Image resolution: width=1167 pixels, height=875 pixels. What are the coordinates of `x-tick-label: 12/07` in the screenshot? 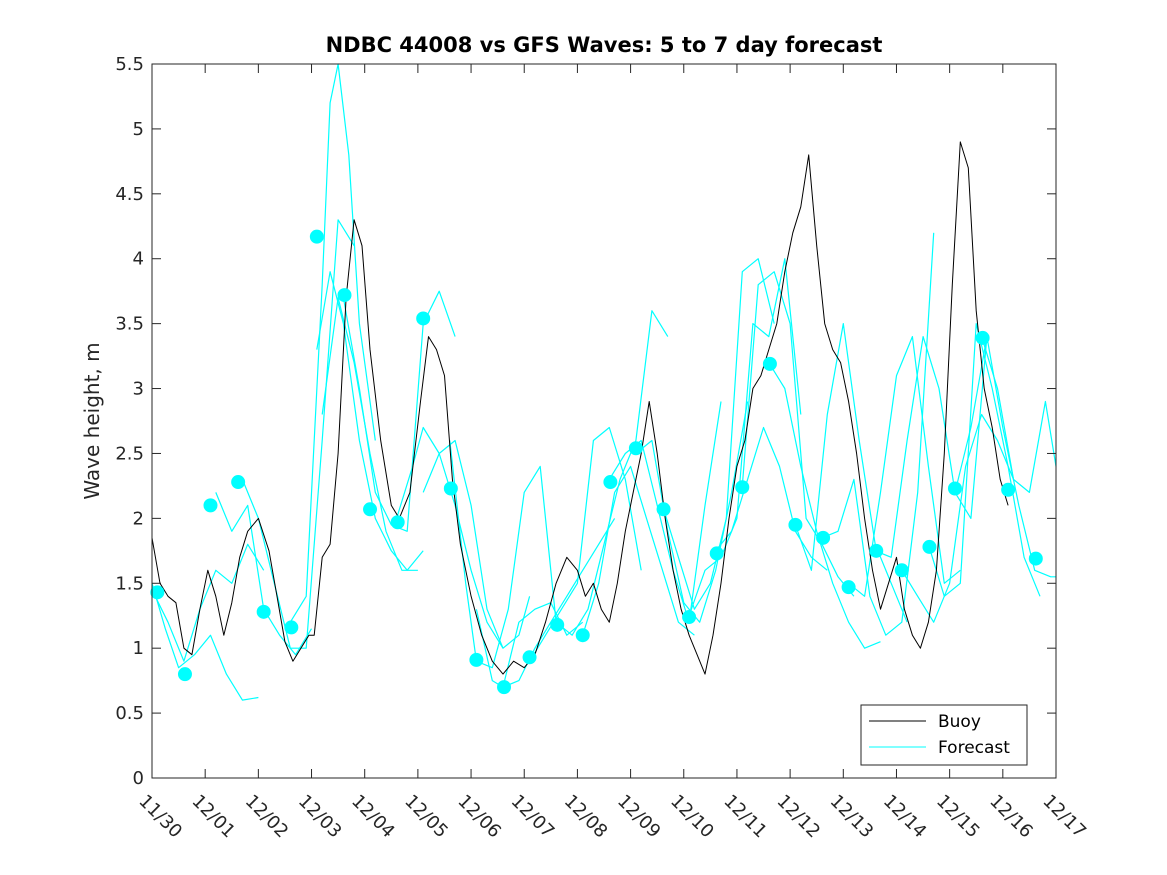 It's located at (533, 817).